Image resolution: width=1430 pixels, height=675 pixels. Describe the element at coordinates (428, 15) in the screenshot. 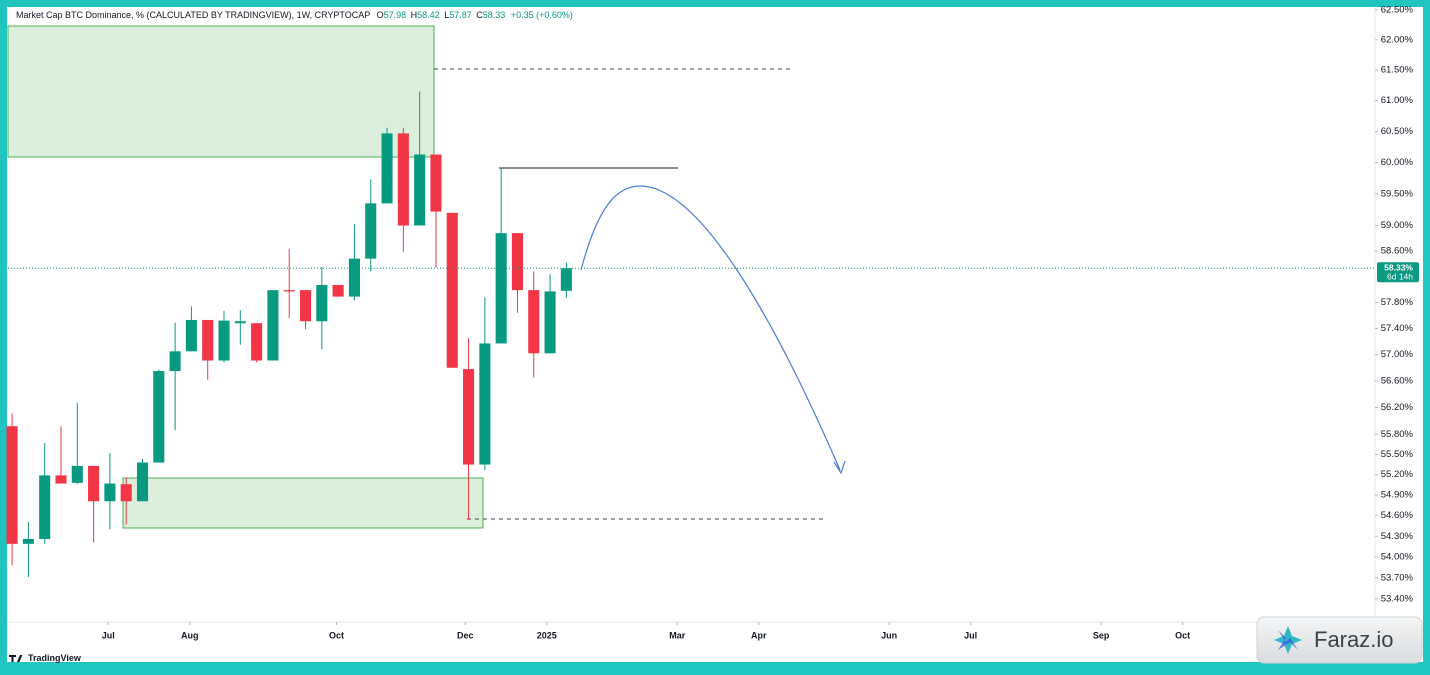

I see `ohlc-value: 58.42` at that location.